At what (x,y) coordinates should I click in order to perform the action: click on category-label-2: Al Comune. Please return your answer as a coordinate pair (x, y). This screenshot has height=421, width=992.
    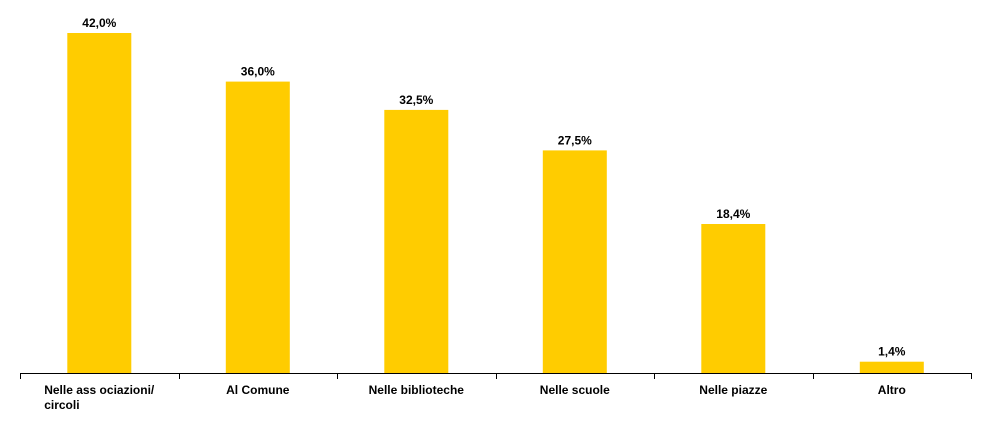
    Looking at the image, I should click on (258, 390).